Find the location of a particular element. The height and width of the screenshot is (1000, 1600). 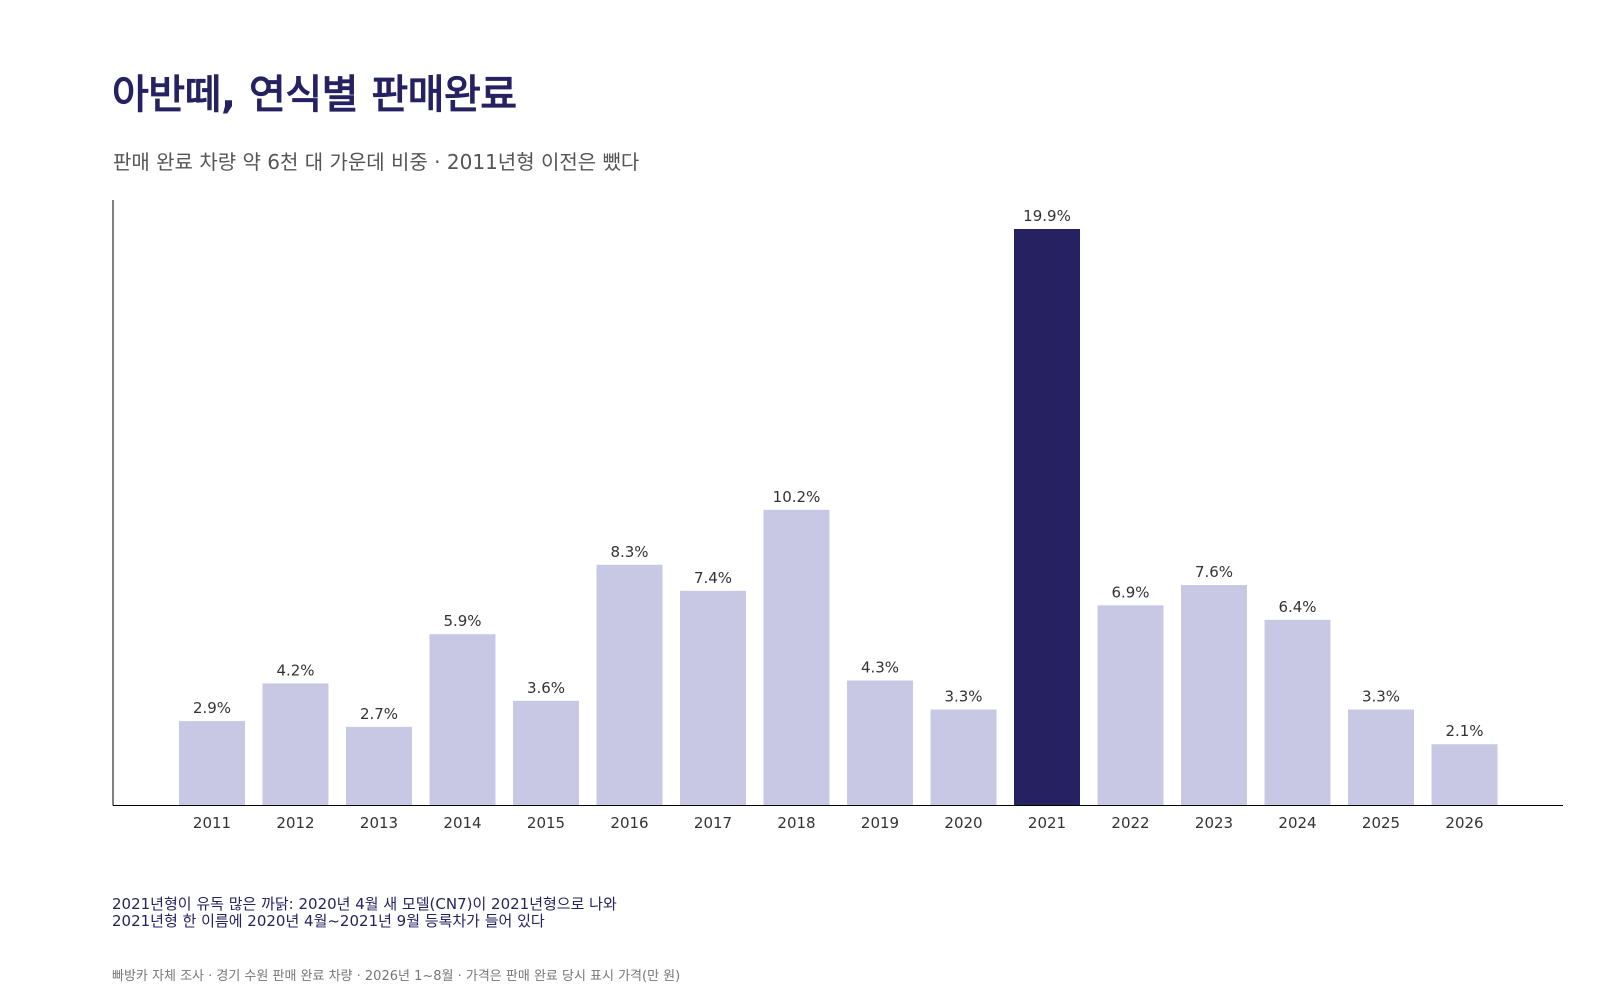

x-tick-label-2015: 2015 is located at coordinates (546, 823).